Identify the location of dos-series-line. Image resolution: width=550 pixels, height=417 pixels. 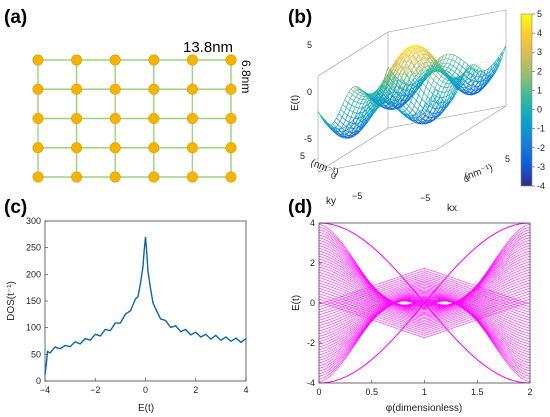
(145, 305).